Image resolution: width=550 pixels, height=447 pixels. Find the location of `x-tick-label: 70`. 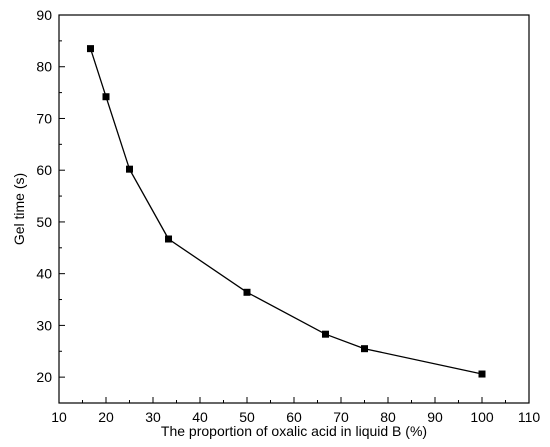

x-tick-label: 70 is located at coordinates (341, 417).